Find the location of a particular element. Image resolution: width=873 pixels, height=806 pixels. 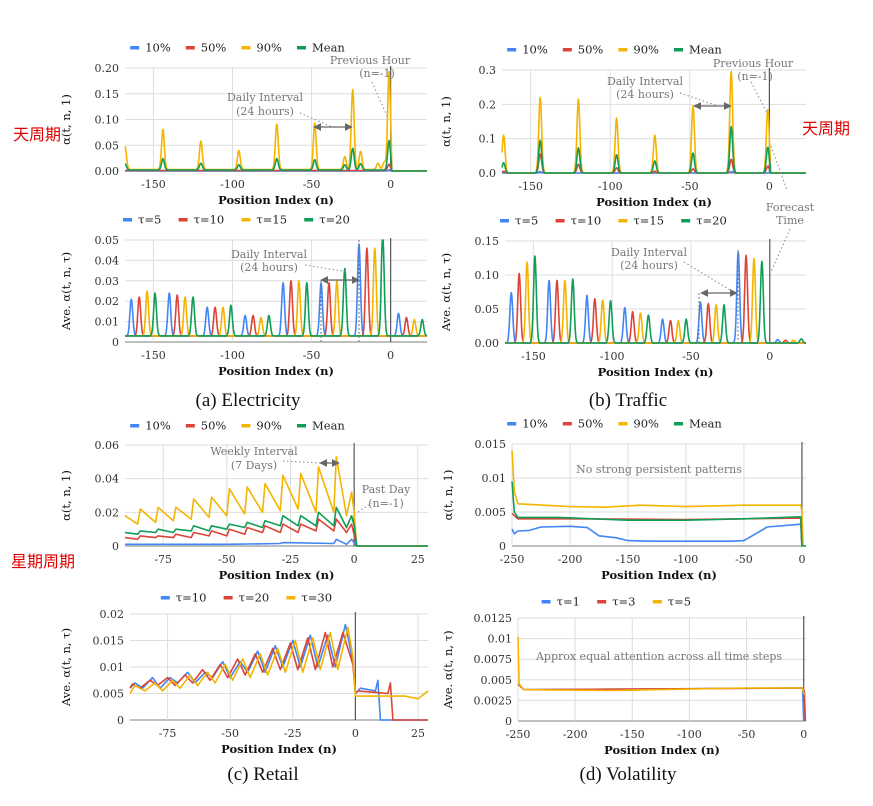

legend-label: τ=10 is located at coordinates (209, 220).